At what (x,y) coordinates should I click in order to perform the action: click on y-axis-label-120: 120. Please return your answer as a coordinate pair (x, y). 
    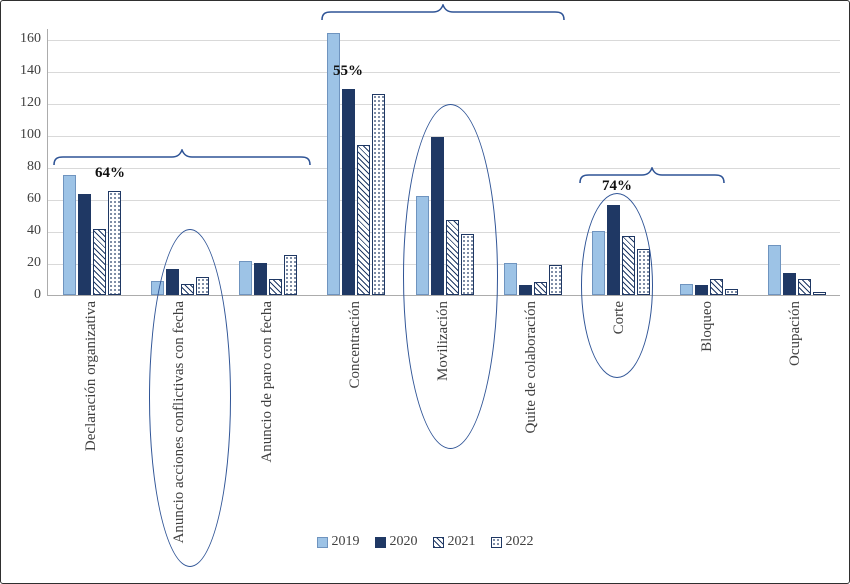
    Looking at the image, I should click on (30, 103).